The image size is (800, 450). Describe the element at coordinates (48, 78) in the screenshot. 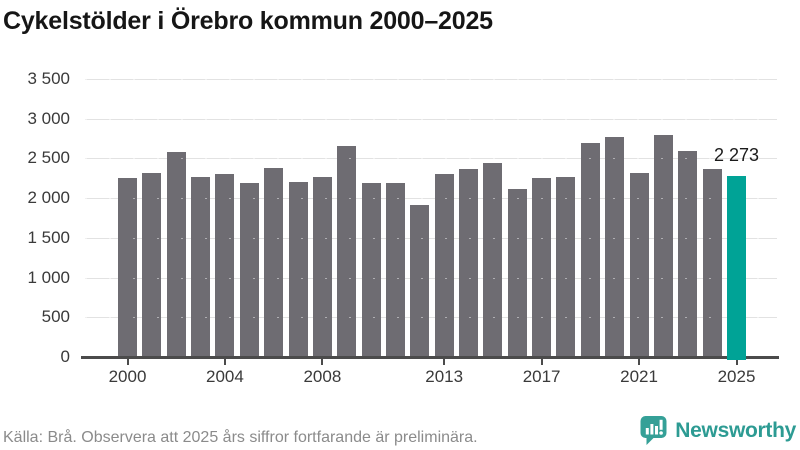

I see `y-axis-tick-label: 3 500` at that location.